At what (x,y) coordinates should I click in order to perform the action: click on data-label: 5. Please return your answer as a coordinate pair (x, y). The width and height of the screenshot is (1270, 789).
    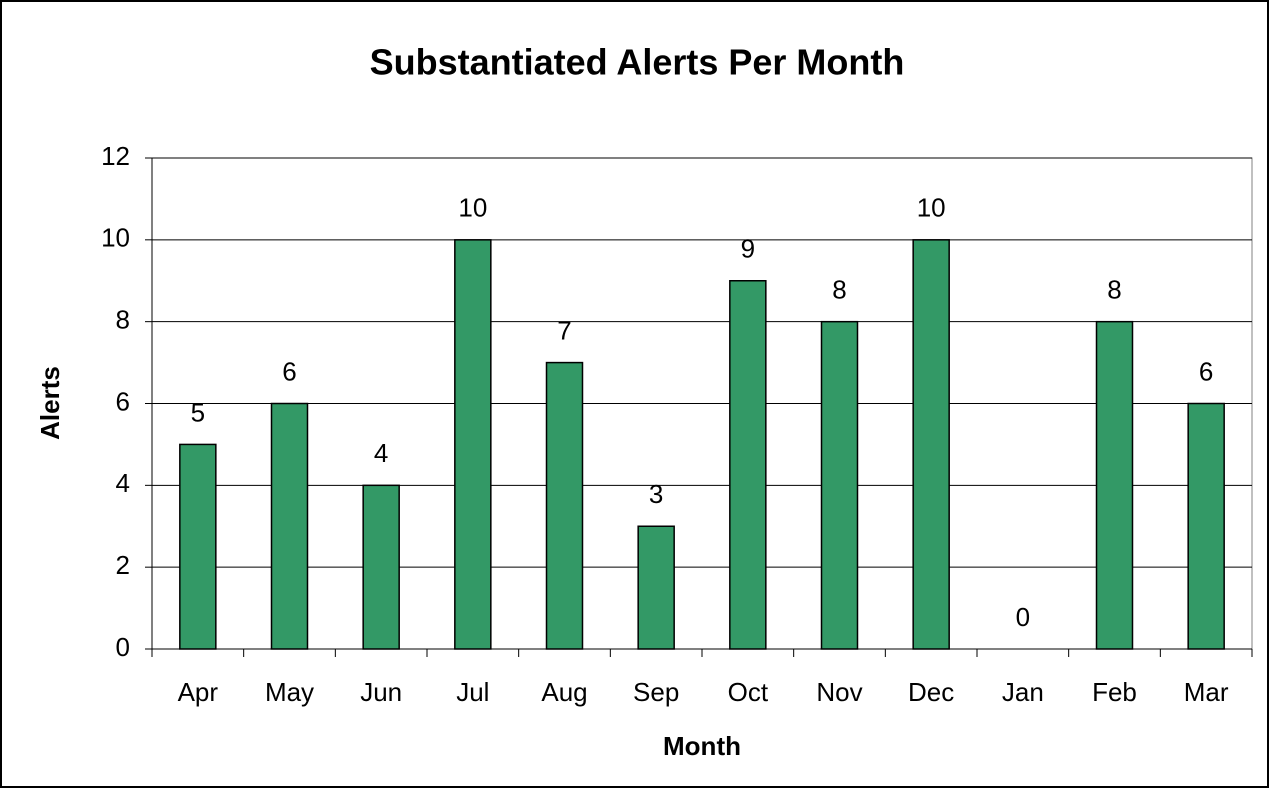
    Looking at the image, I should click on (198, 412).